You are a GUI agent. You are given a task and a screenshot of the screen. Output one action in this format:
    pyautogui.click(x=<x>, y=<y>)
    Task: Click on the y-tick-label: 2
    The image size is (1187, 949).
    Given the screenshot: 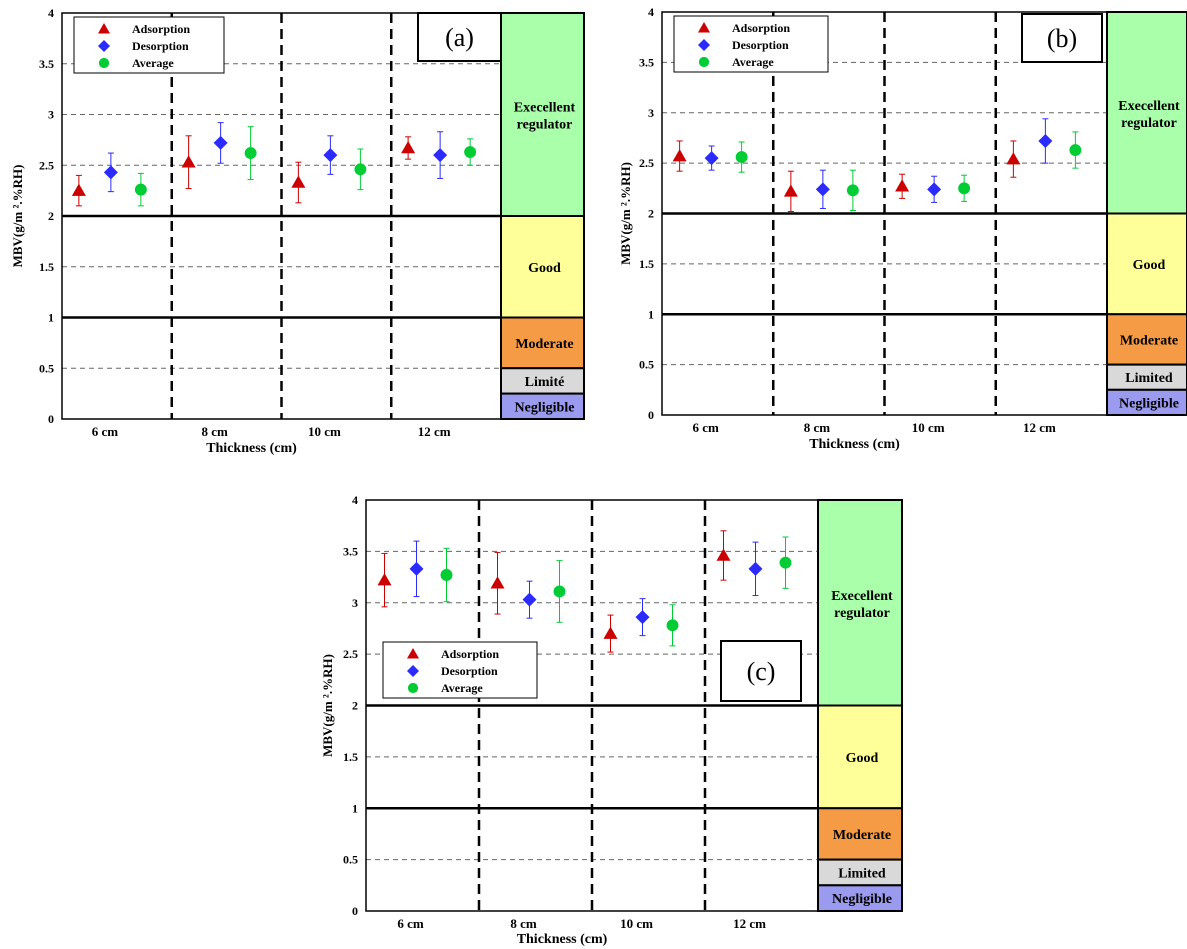 What is the action you would take?
    pyautogui.click(x=51, y=216)
    